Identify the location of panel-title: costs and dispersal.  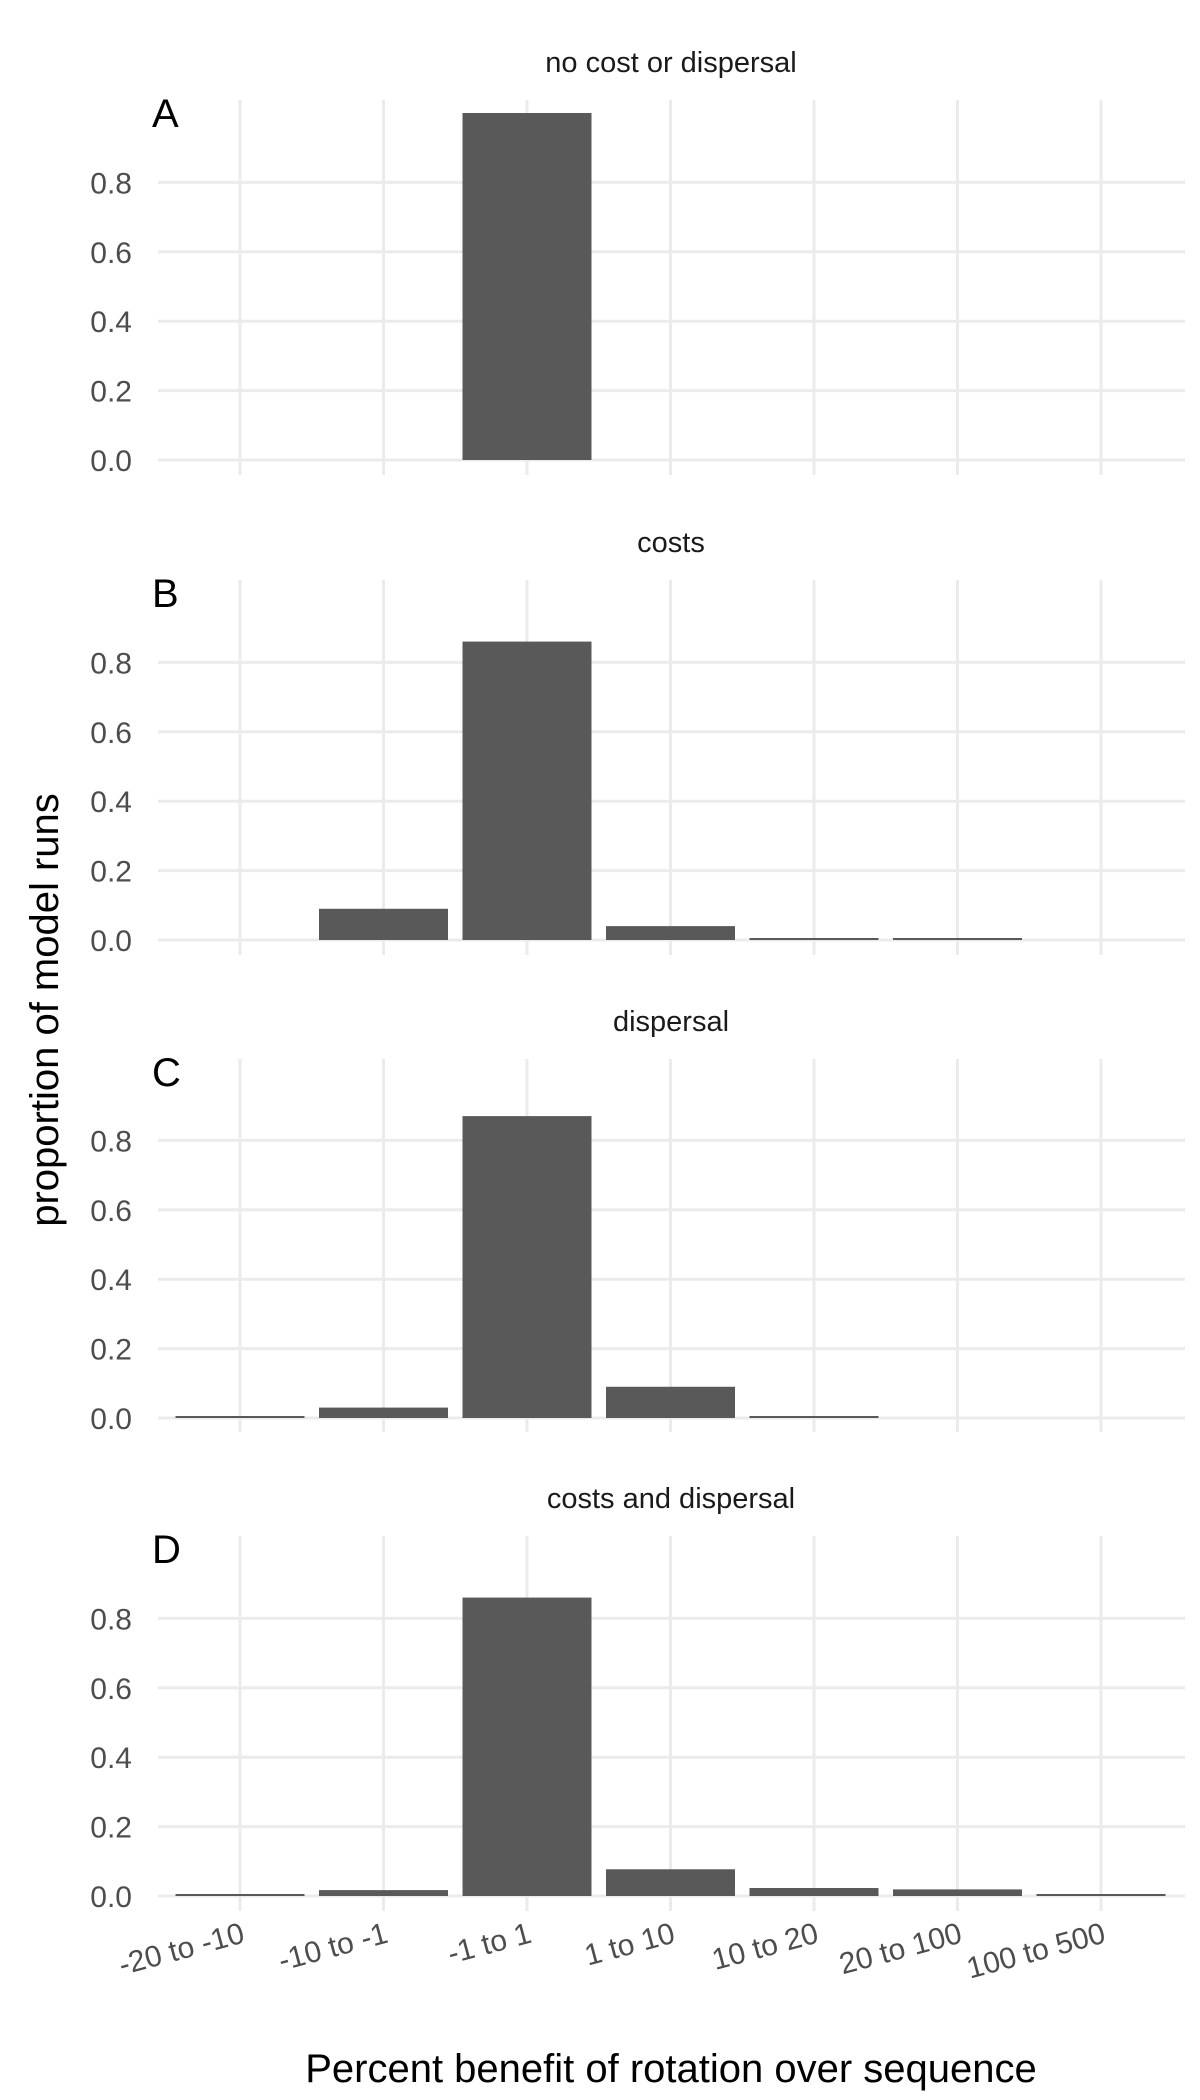
(671, 1499).